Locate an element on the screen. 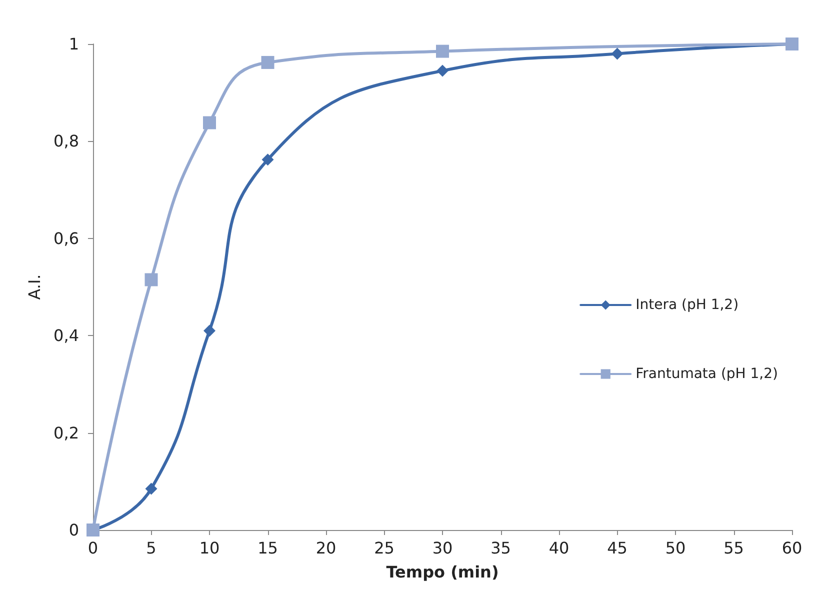 The height and width of the screenshot is (606, 816). x-tick-label: 40 is located at coordinates (559, 548).